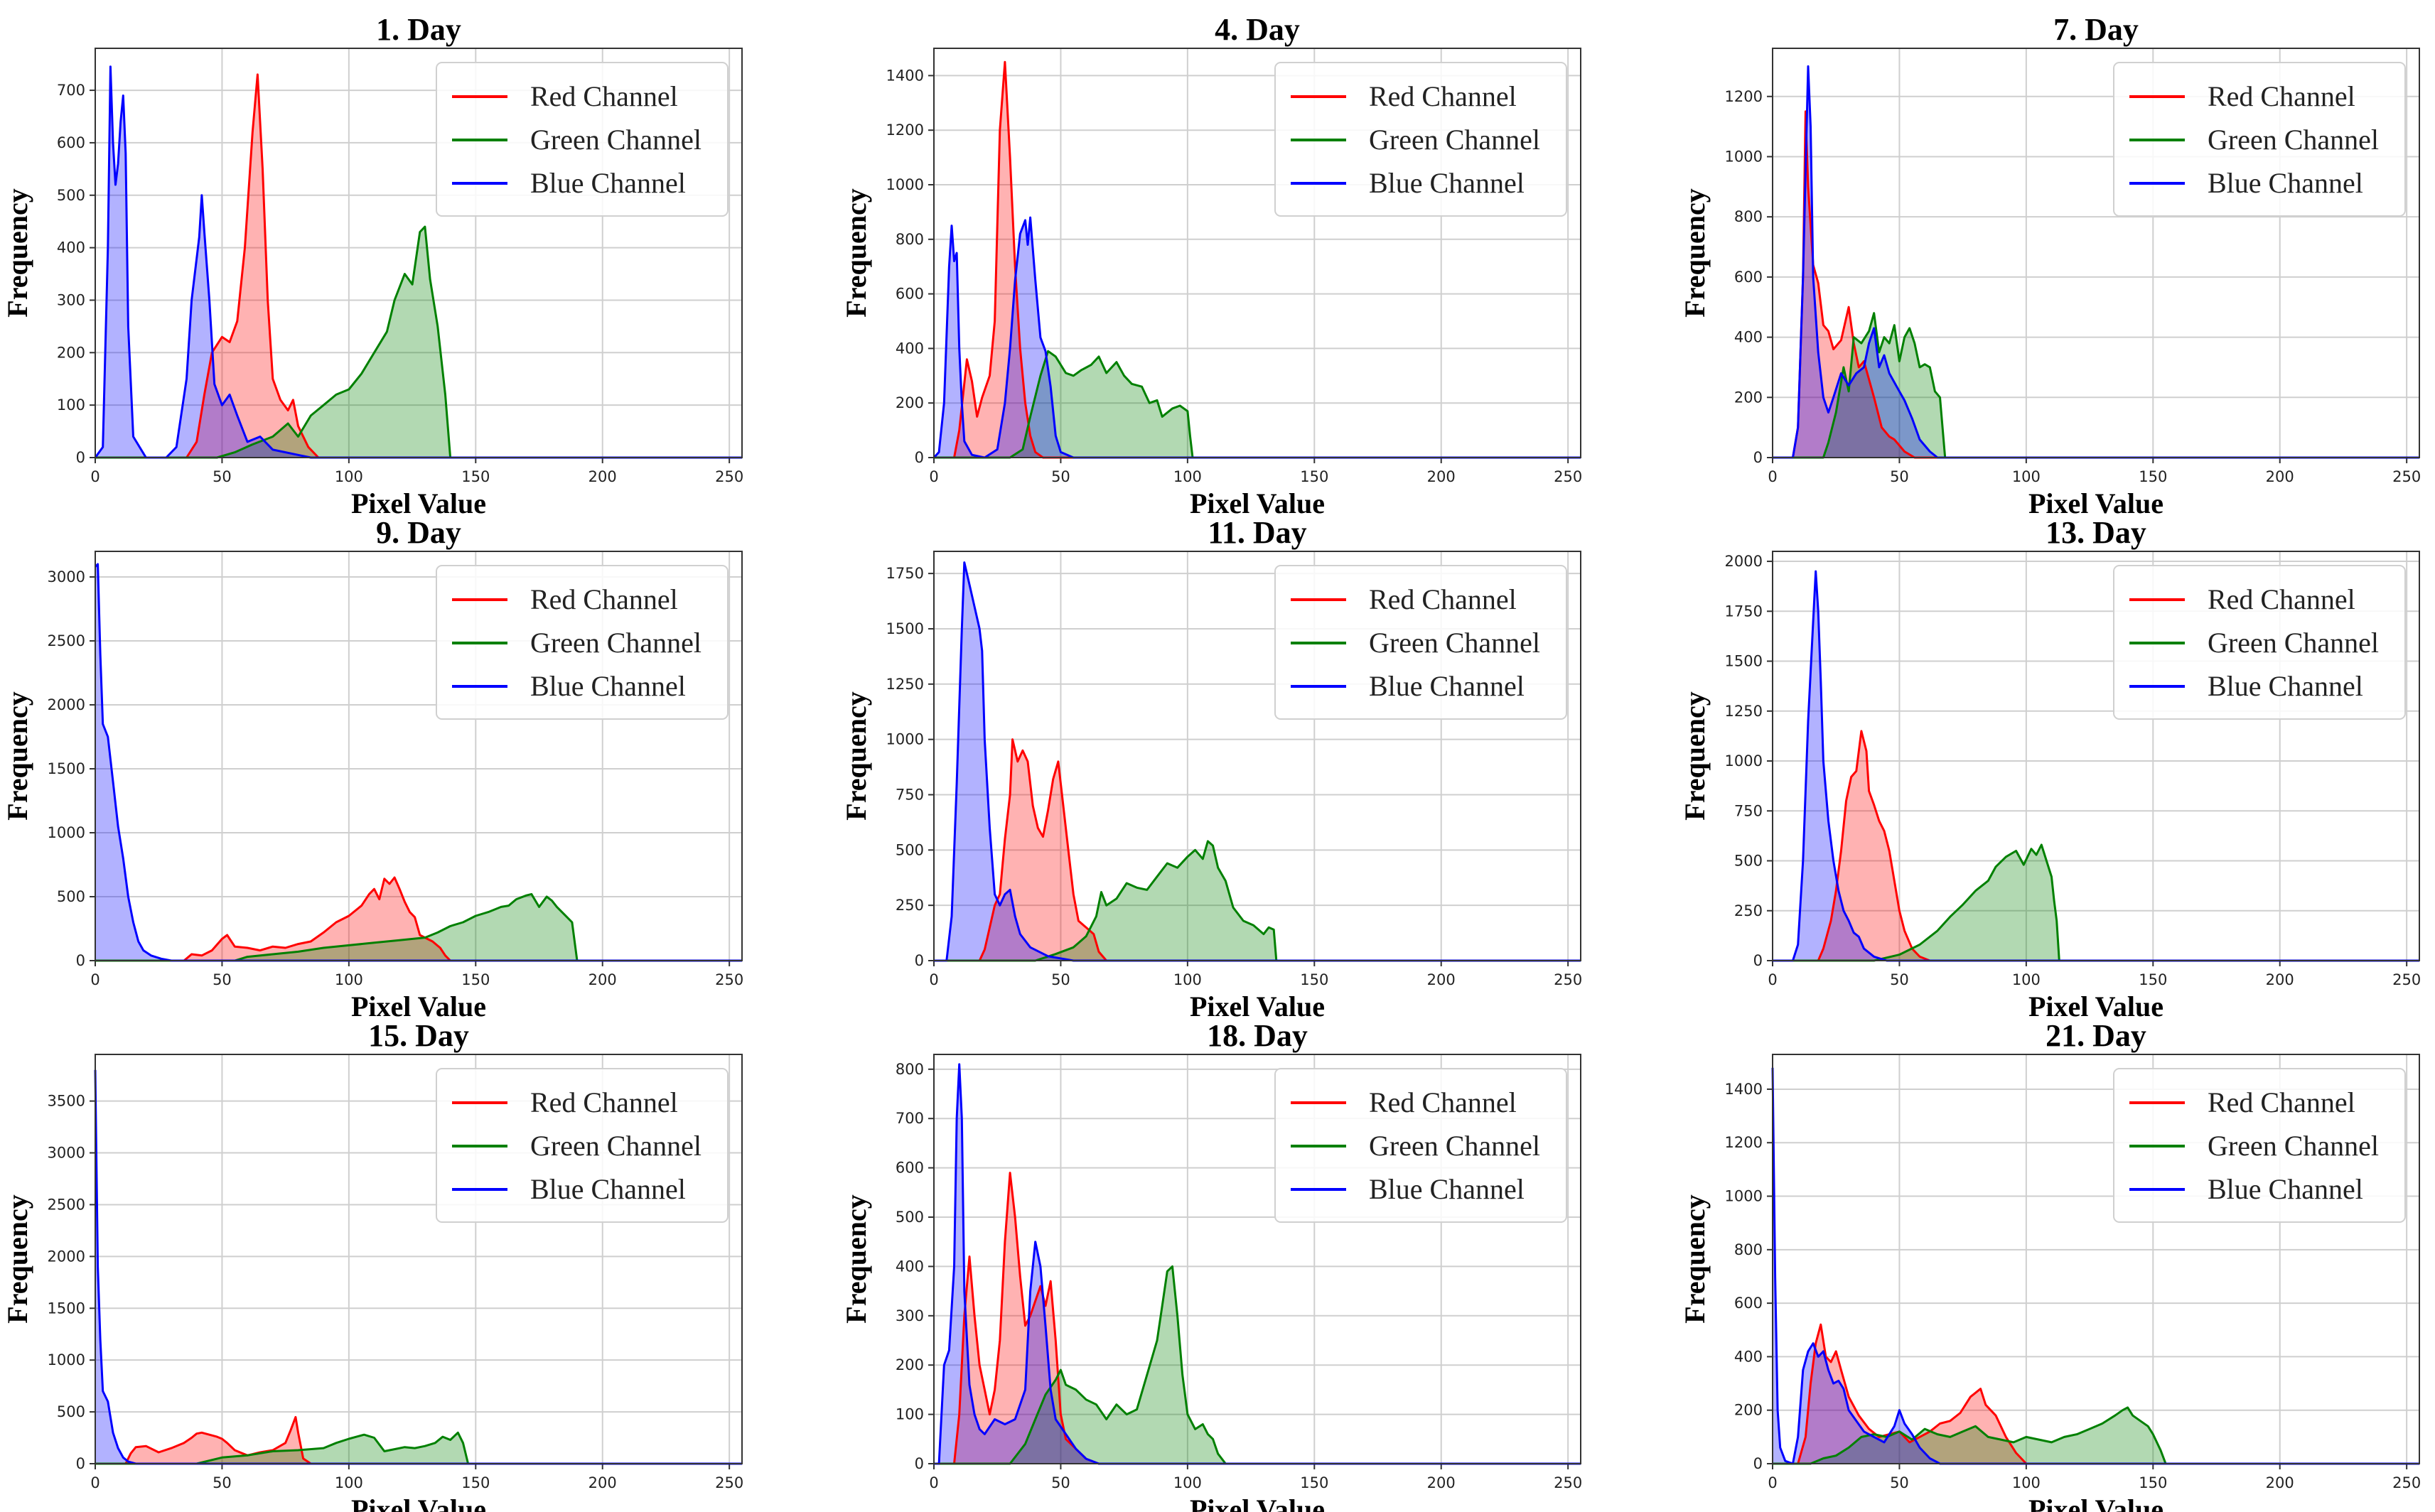 Image resolution: width=2435 pixels, height=1512 pixels. Describe the element at coordinates (2096, 284) in the screenshot. I see `series-area-red` at that location.